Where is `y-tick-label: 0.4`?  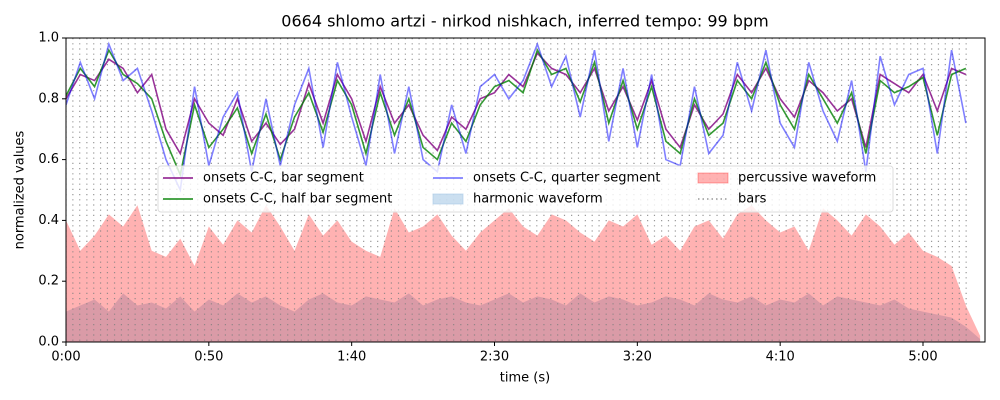 y-tick-label: 0.4 is located at coordinates (48, 220).